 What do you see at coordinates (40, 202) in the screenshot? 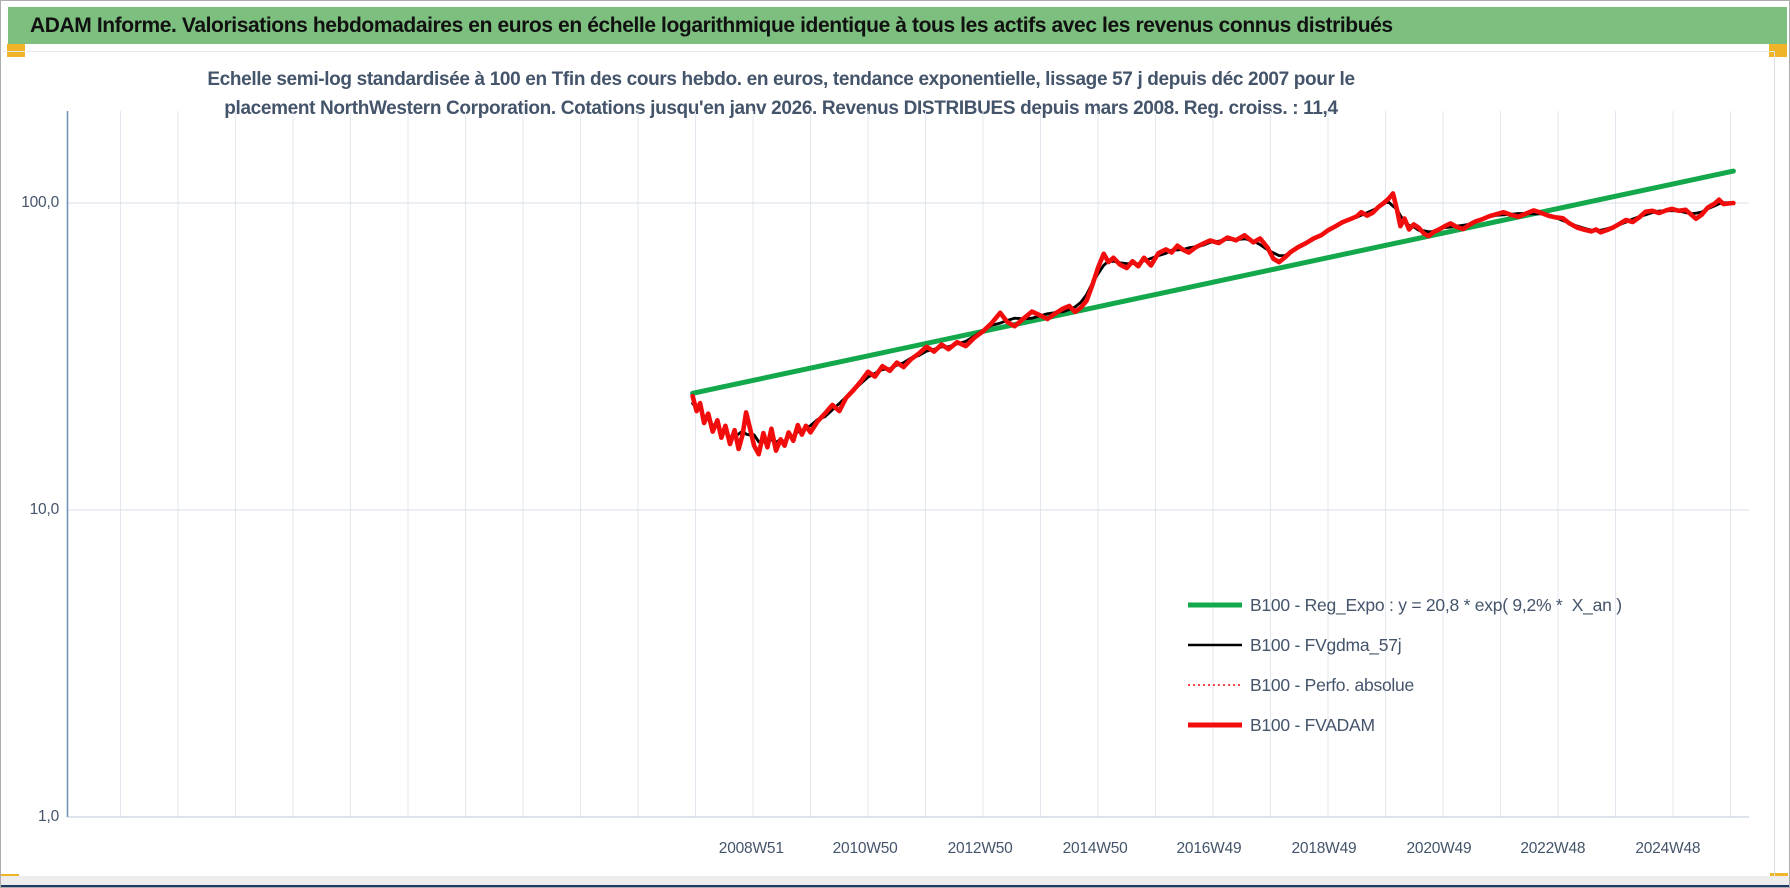
I see `y-axis-label: 100,0` at bounding box center [40, 202].